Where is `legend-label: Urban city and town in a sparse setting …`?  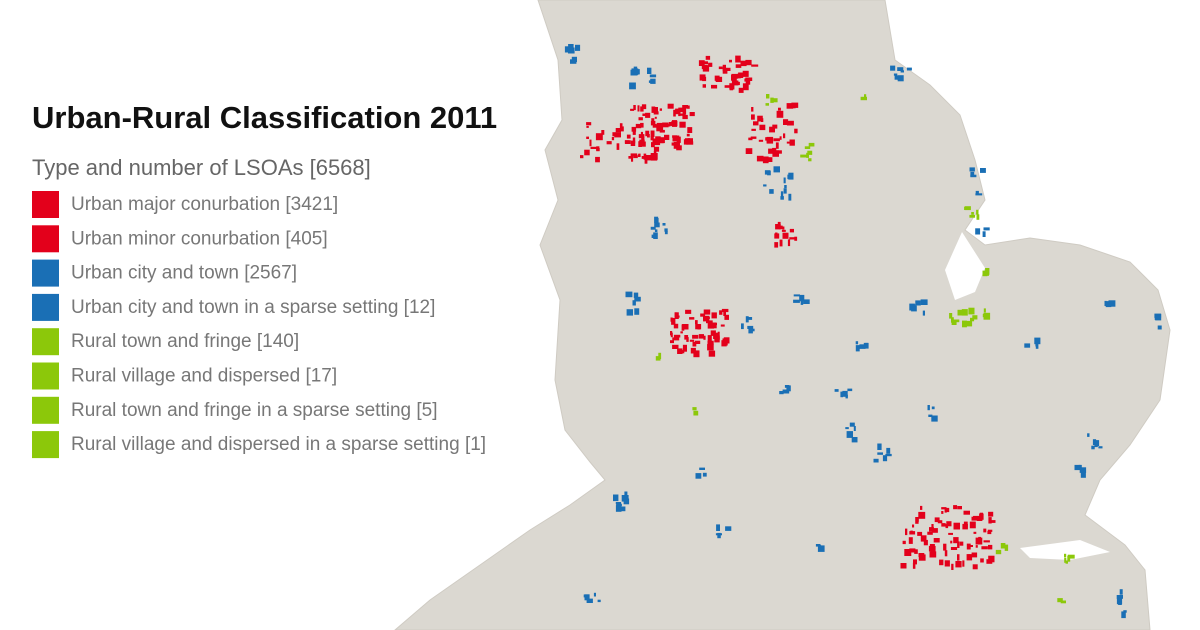
legend-label: Urban city and town in a sparse setting … is located at coordinates (253, 307).